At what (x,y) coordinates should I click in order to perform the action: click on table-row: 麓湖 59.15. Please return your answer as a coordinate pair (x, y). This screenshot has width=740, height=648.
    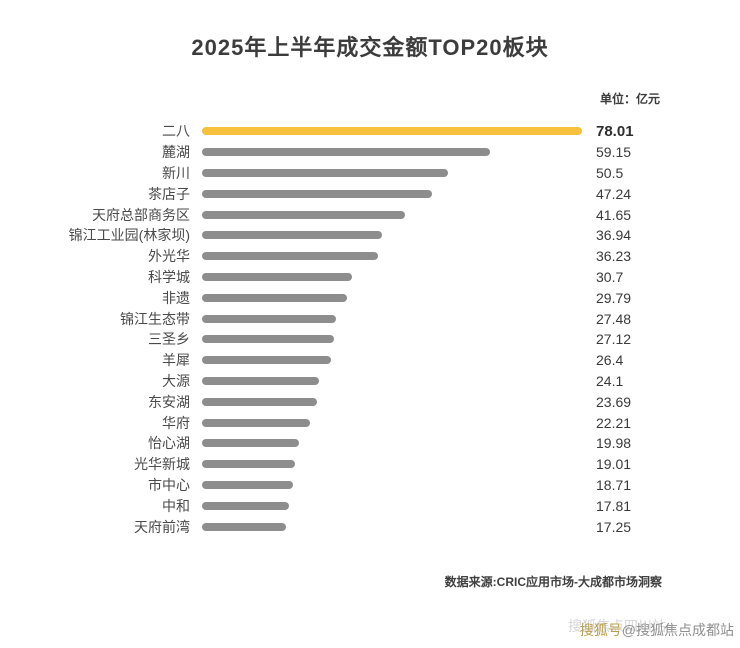
    Looking at the image, I should click on (370, 152).